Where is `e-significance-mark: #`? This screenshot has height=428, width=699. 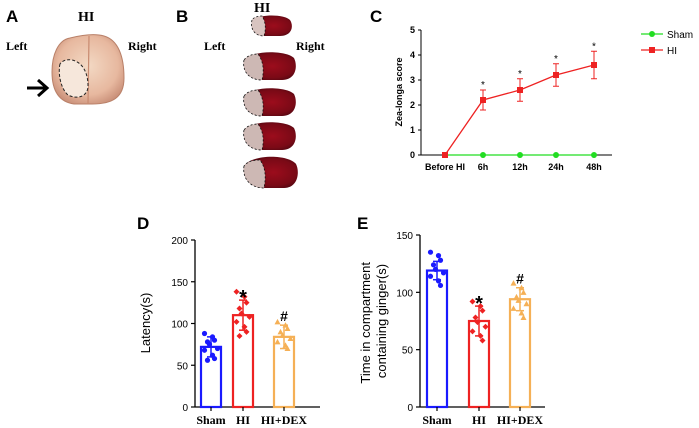
e-significance-mark: # is located at coordinates (520, 279).